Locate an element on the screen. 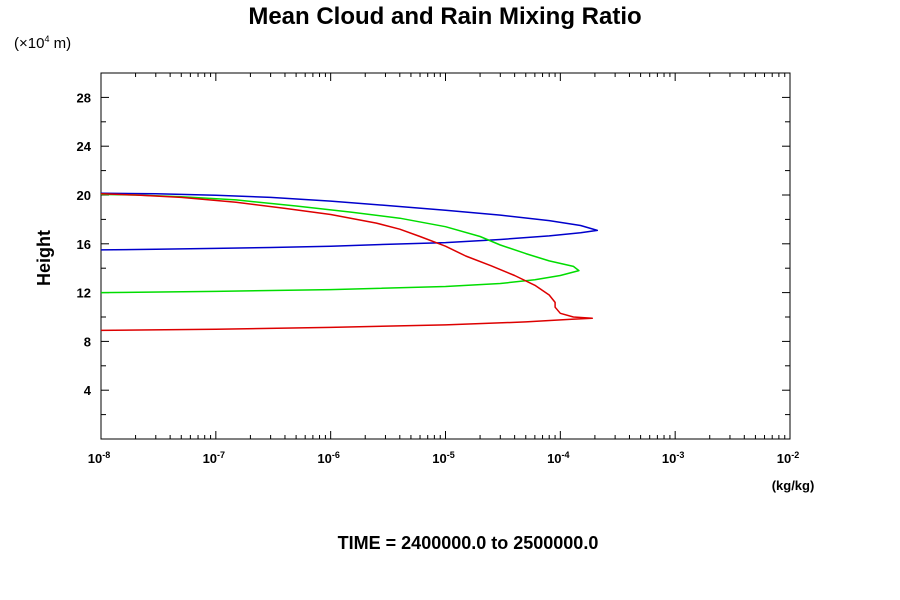 The width and height of the screenshot is (900, 600). x-tick-label: 10⁻³ is located at coordinates (673, 458).